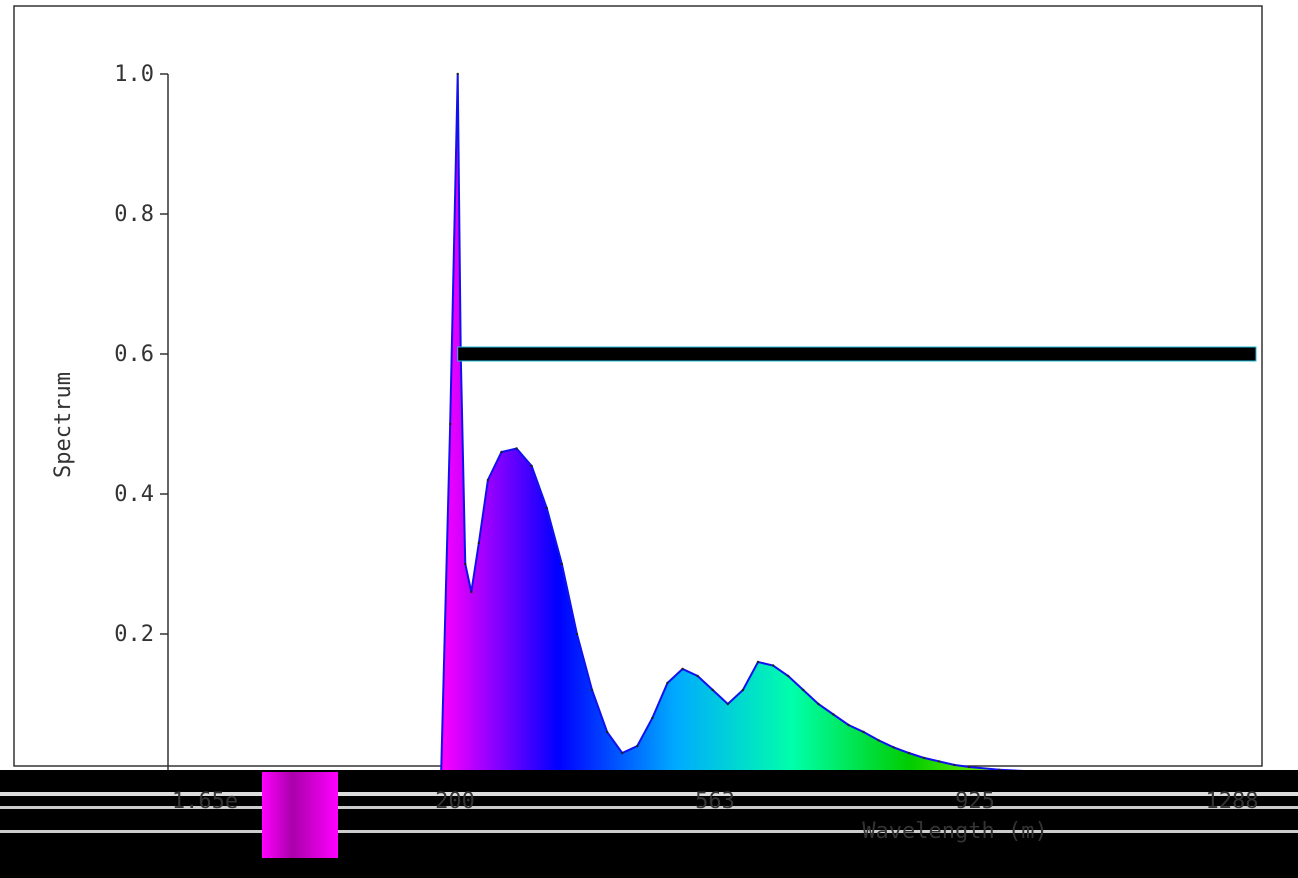  Describe the element at coordinates (134, 214) in the screenshot. I see `y-tick-label: 0.8` at that location.